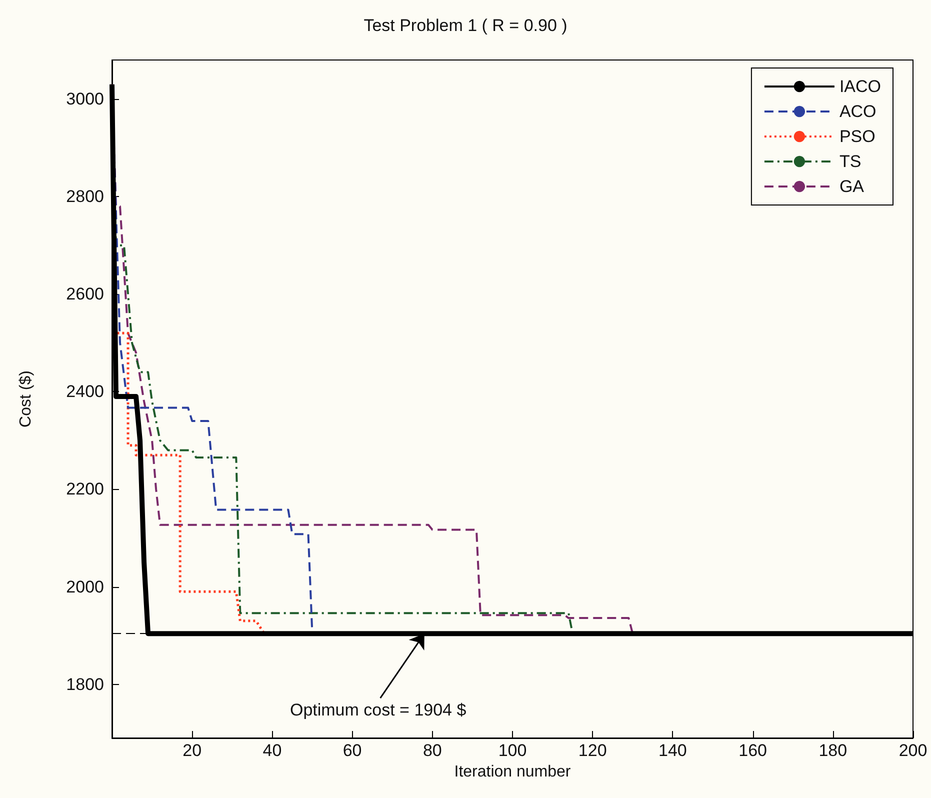  Describe the element at coordinates (85, 99) in the screenshot. I see `y-tick-label: 3000` at that location.